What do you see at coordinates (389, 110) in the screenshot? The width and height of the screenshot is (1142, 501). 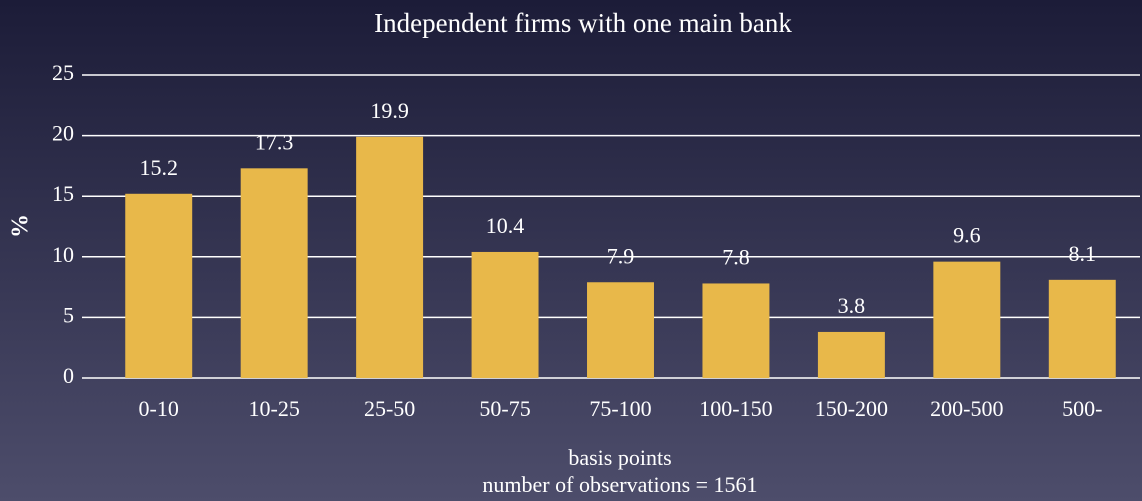 I see `value-label: 19.9` at bounding box center [389, 110].